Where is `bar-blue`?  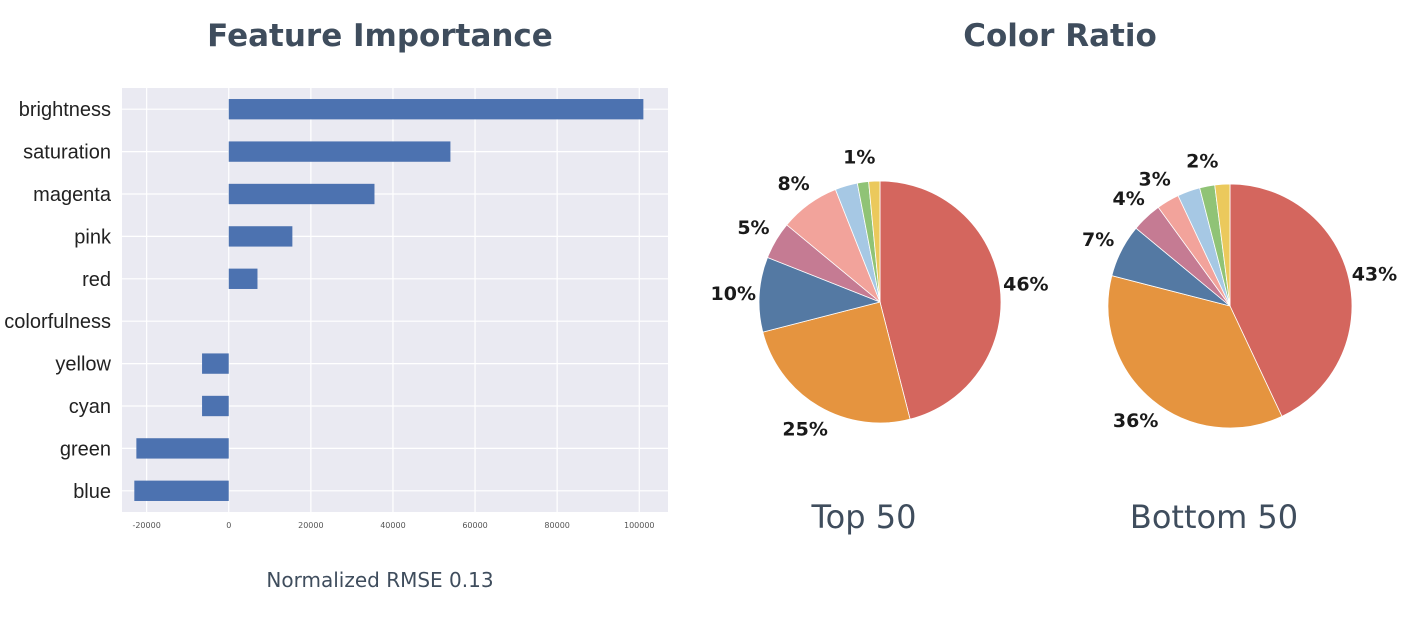 bar-blue is located at coordinates (181, 490).